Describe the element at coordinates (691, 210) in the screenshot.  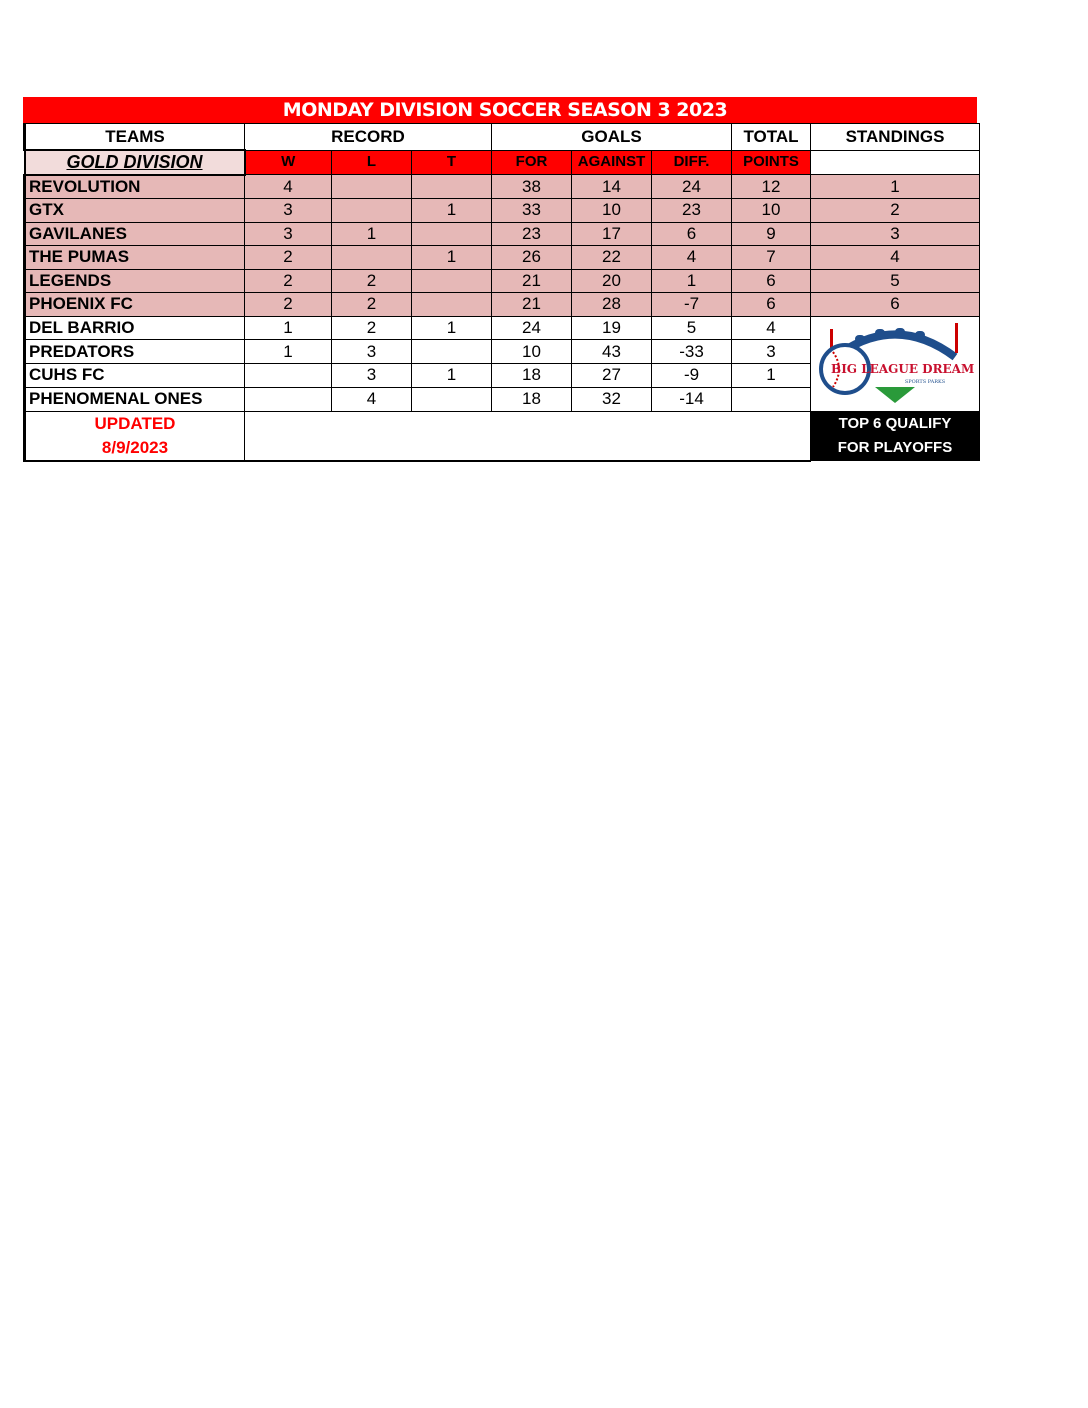
I see `cell-diff: 23` at that location.